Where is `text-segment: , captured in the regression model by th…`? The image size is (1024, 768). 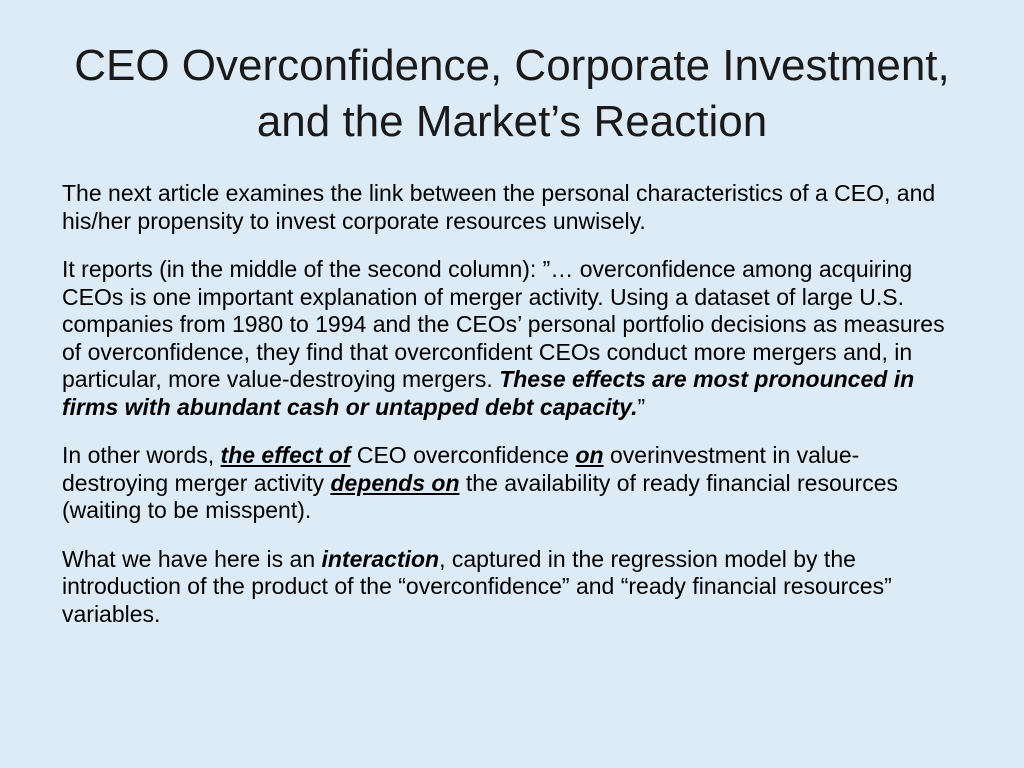
text-segment: , captured in the regression model by th… is located at coordinates (477, 586).